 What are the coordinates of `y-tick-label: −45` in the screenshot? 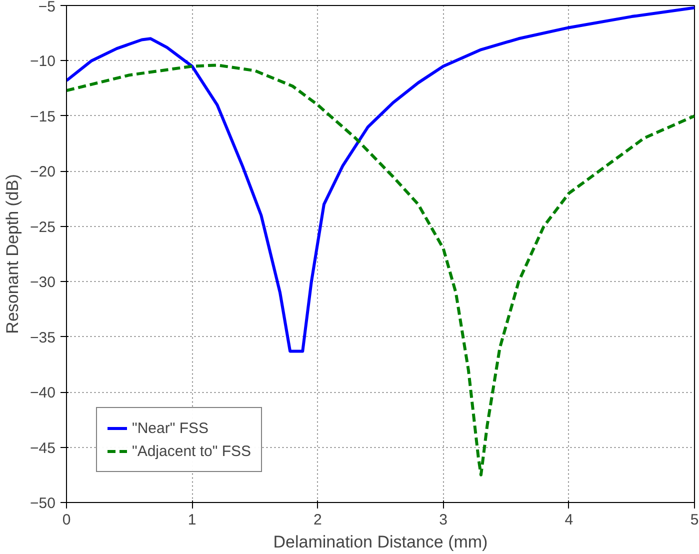 It's located at (43, 448).